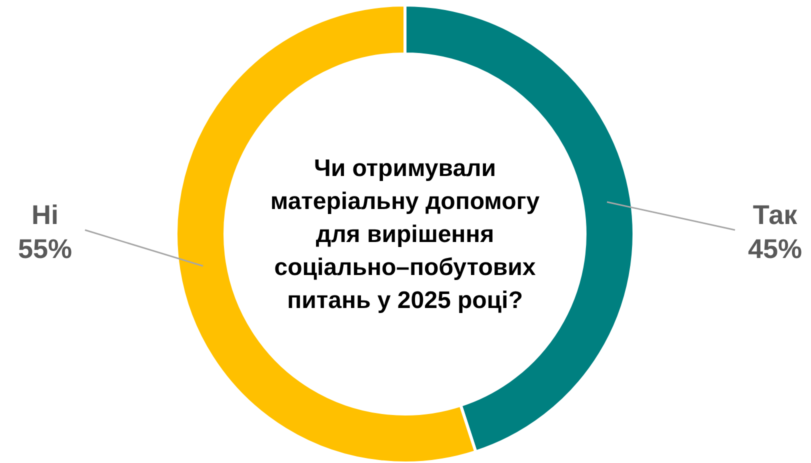  What do you see at coordinates (775, 249) in the screenshot?
I see `data-label: 45%` at bounding box center [775, 249].